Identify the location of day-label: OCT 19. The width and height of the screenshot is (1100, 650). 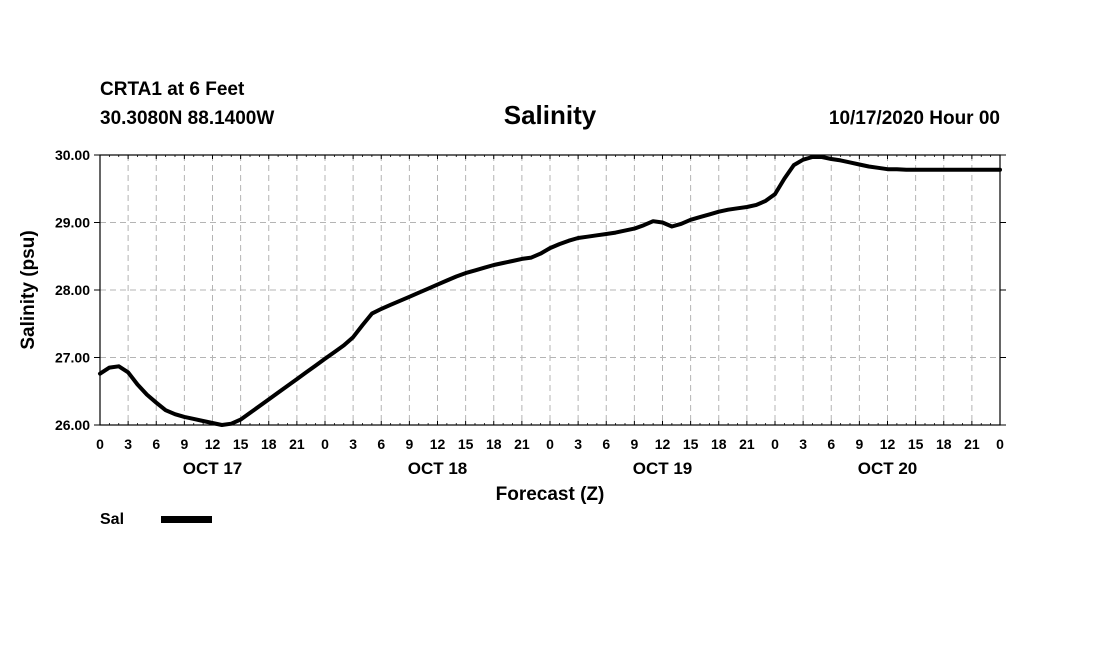
(663, 468).